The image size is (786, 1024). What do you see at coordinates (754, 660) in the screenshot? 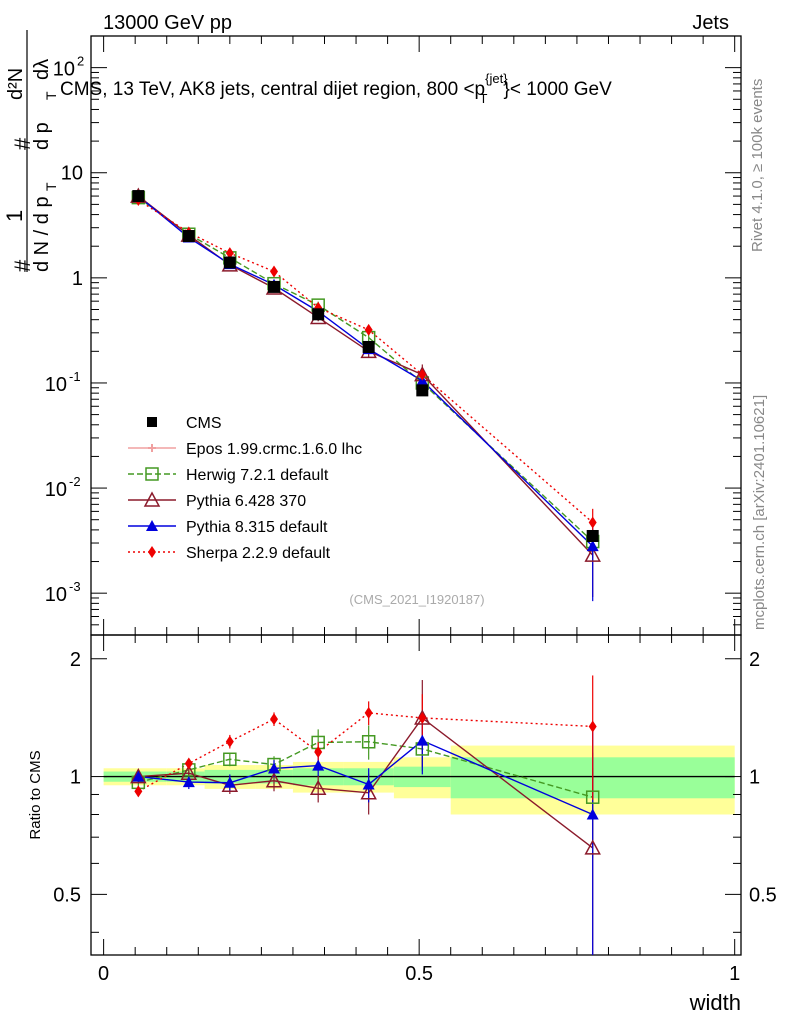
I see `ratio-ytick-label-right: 2` at bounding box center [754, 660].